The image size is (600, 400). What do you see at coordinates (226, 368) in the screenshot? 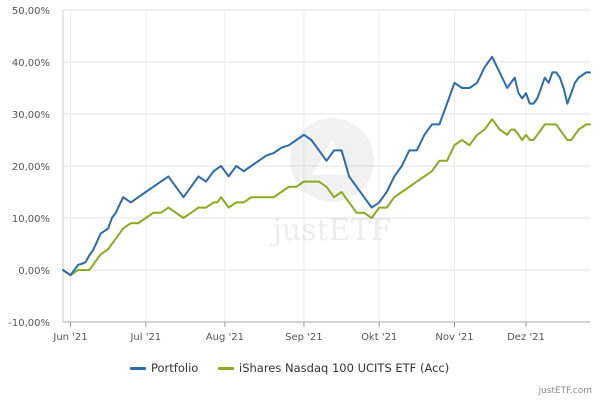
I see `legend-swatch-etf` at bounding box center [226, 368].